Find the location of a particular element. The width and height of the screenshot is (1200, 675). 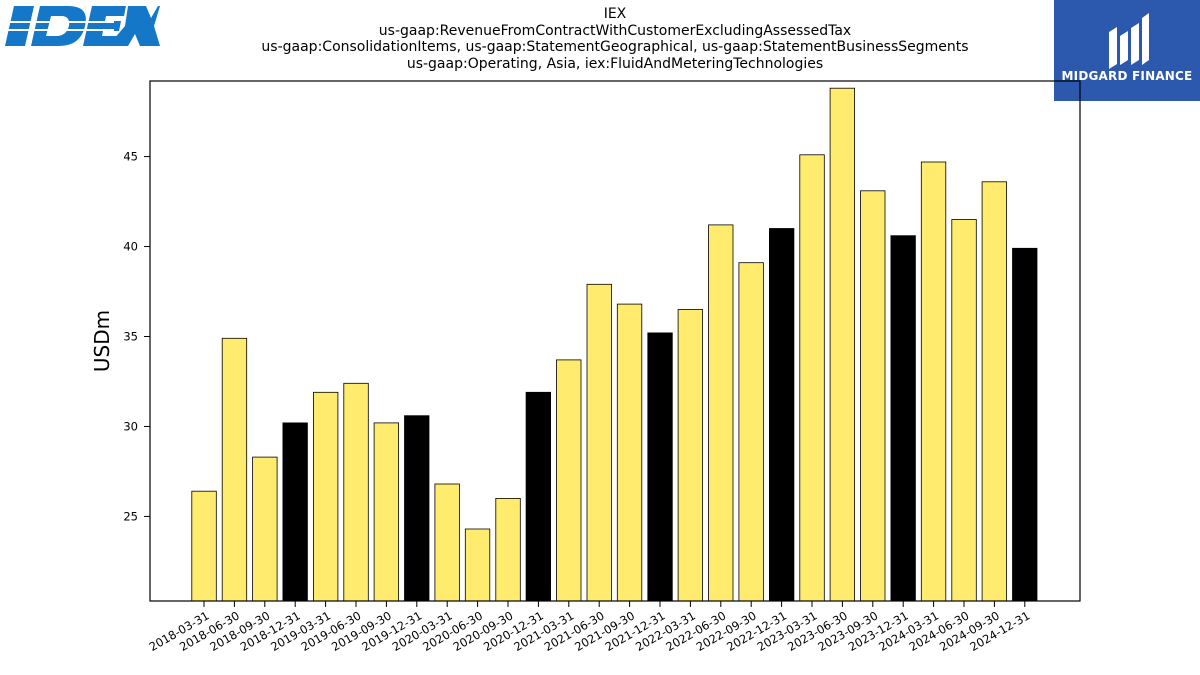

y-tick-label: 25 is located at coordinates (130, 516).